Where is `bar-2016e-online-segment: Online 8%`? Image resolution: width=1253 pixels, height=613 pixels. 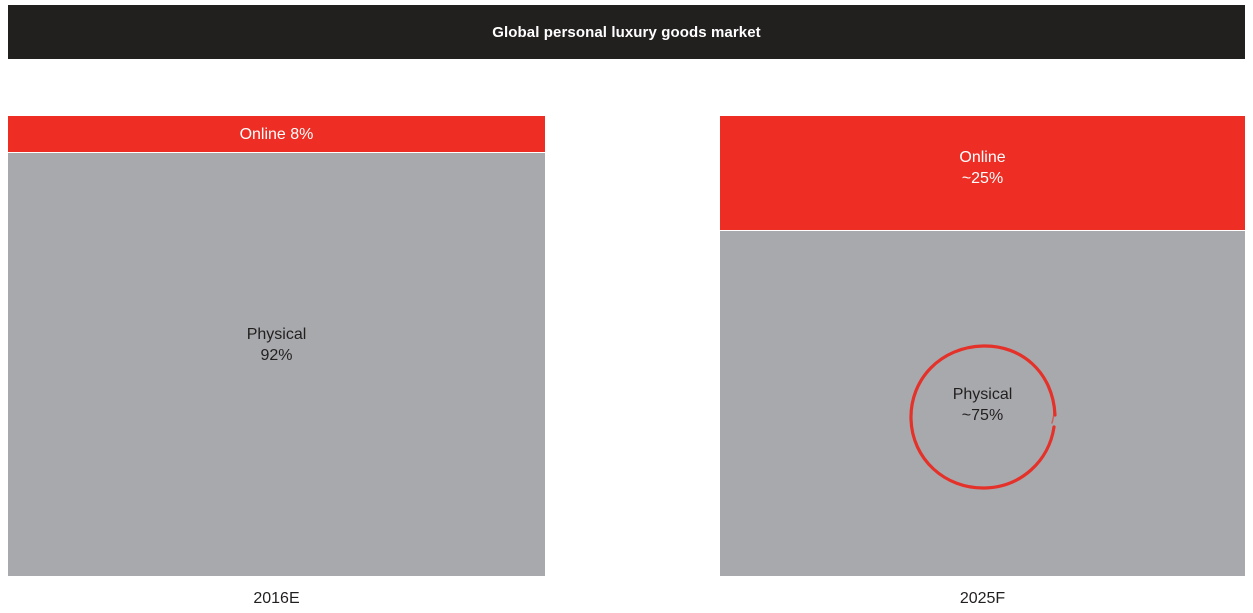
bar-2016e-online-segment: Online 8% is located at coordinates (276, 134).